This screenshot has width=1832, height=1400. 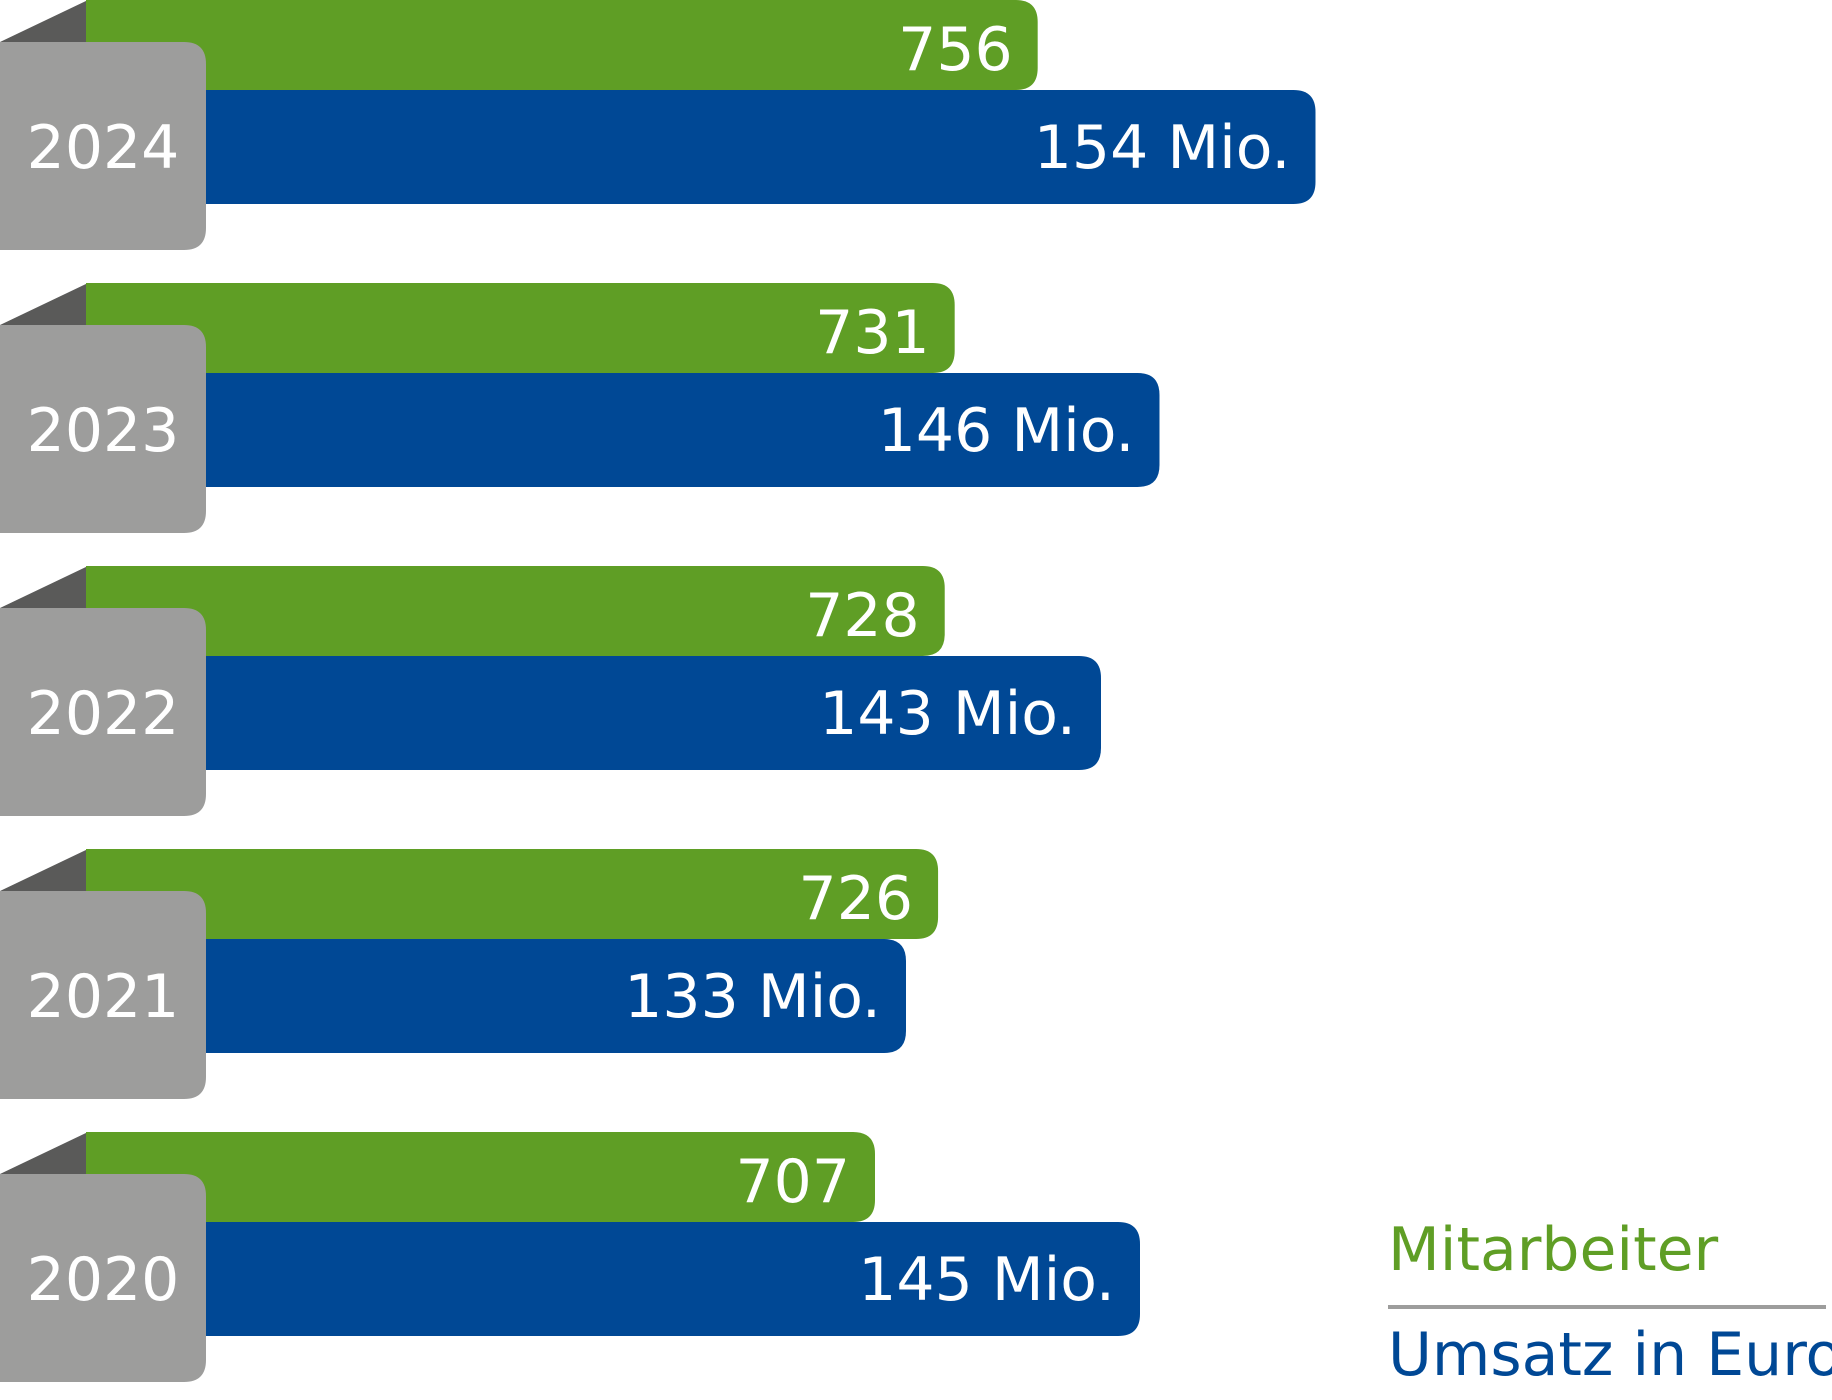 What do you see at coordinates (1553, 1250) in the screenshot?
I see `legend-staff: Mitarbeiter` at bounding box center [1553, 1250].